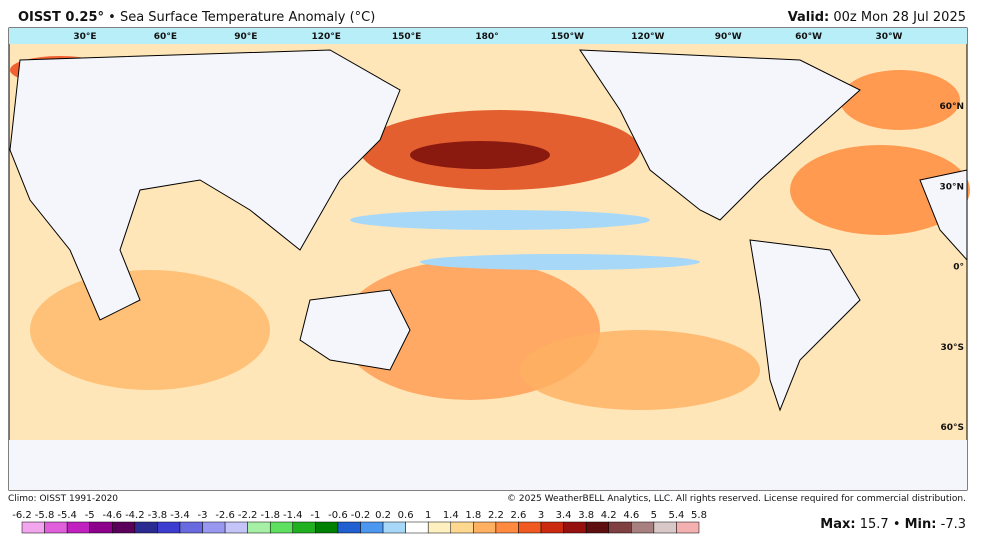 The image size is (984, 546). Describe the element at coordinates (451, 515) in the screenshot. I see `colorbar-label: 1.4` at that location.